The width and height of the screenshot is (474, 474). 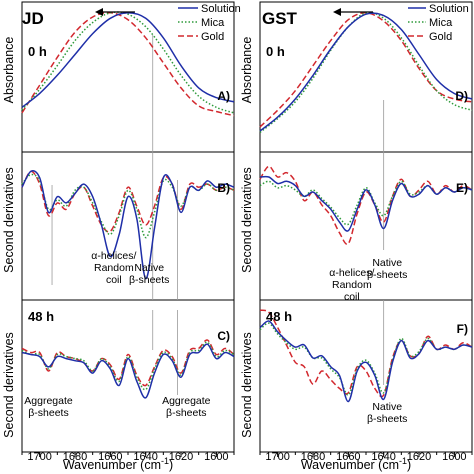 I want to click on legend-jd: Solution Mica Gold, so click(x=209, y=23).